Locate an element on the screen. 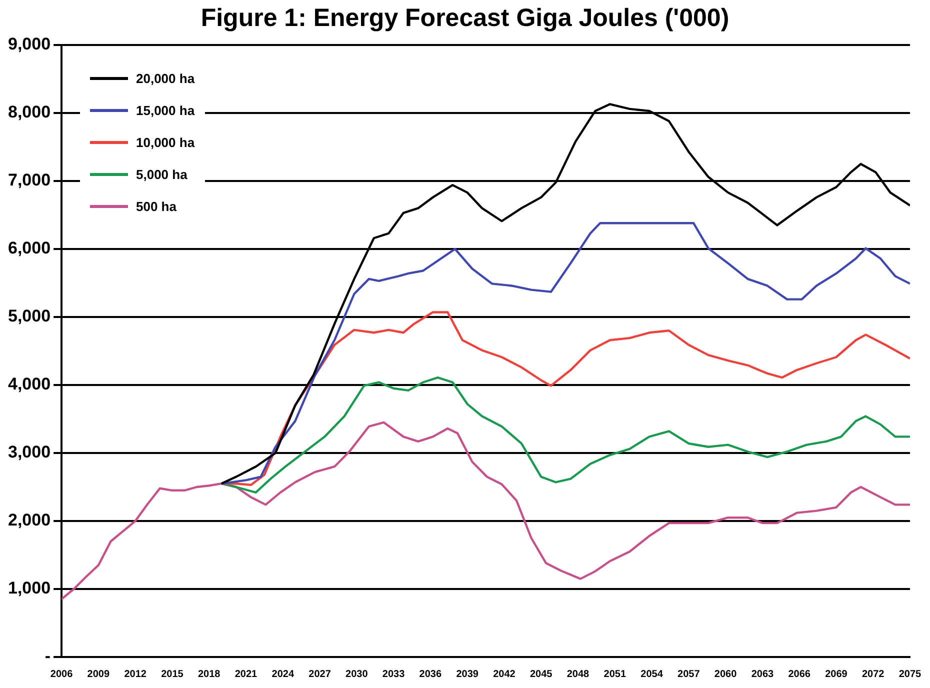 This screenshot has width=930, height=688. x-tick-label: 2024 is located at coordinates (283, 674).